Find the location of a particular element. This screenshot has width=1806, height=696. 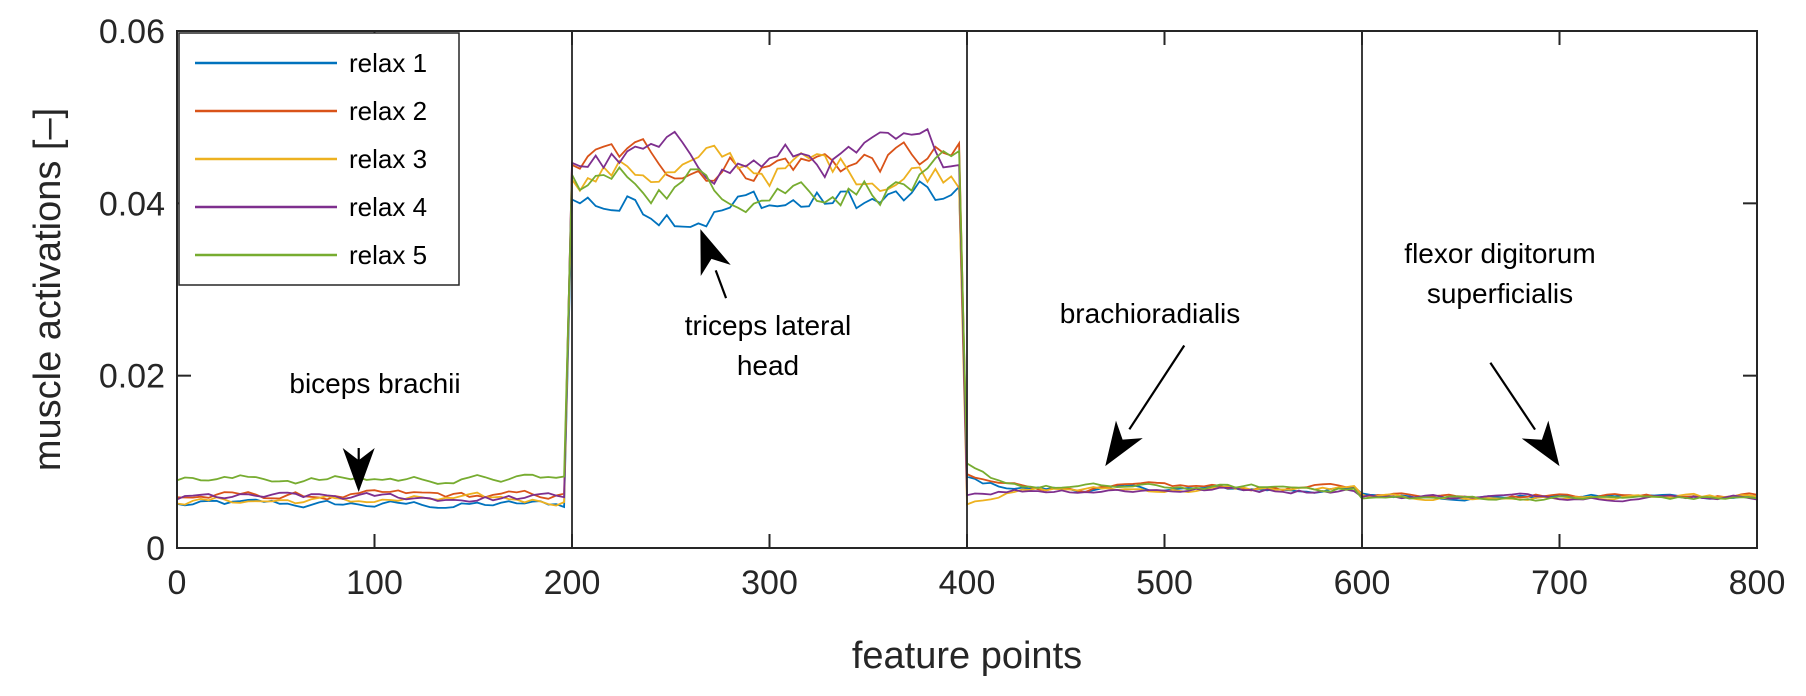

legend-item-3: relax 3 is located at coordinates (311, 159).